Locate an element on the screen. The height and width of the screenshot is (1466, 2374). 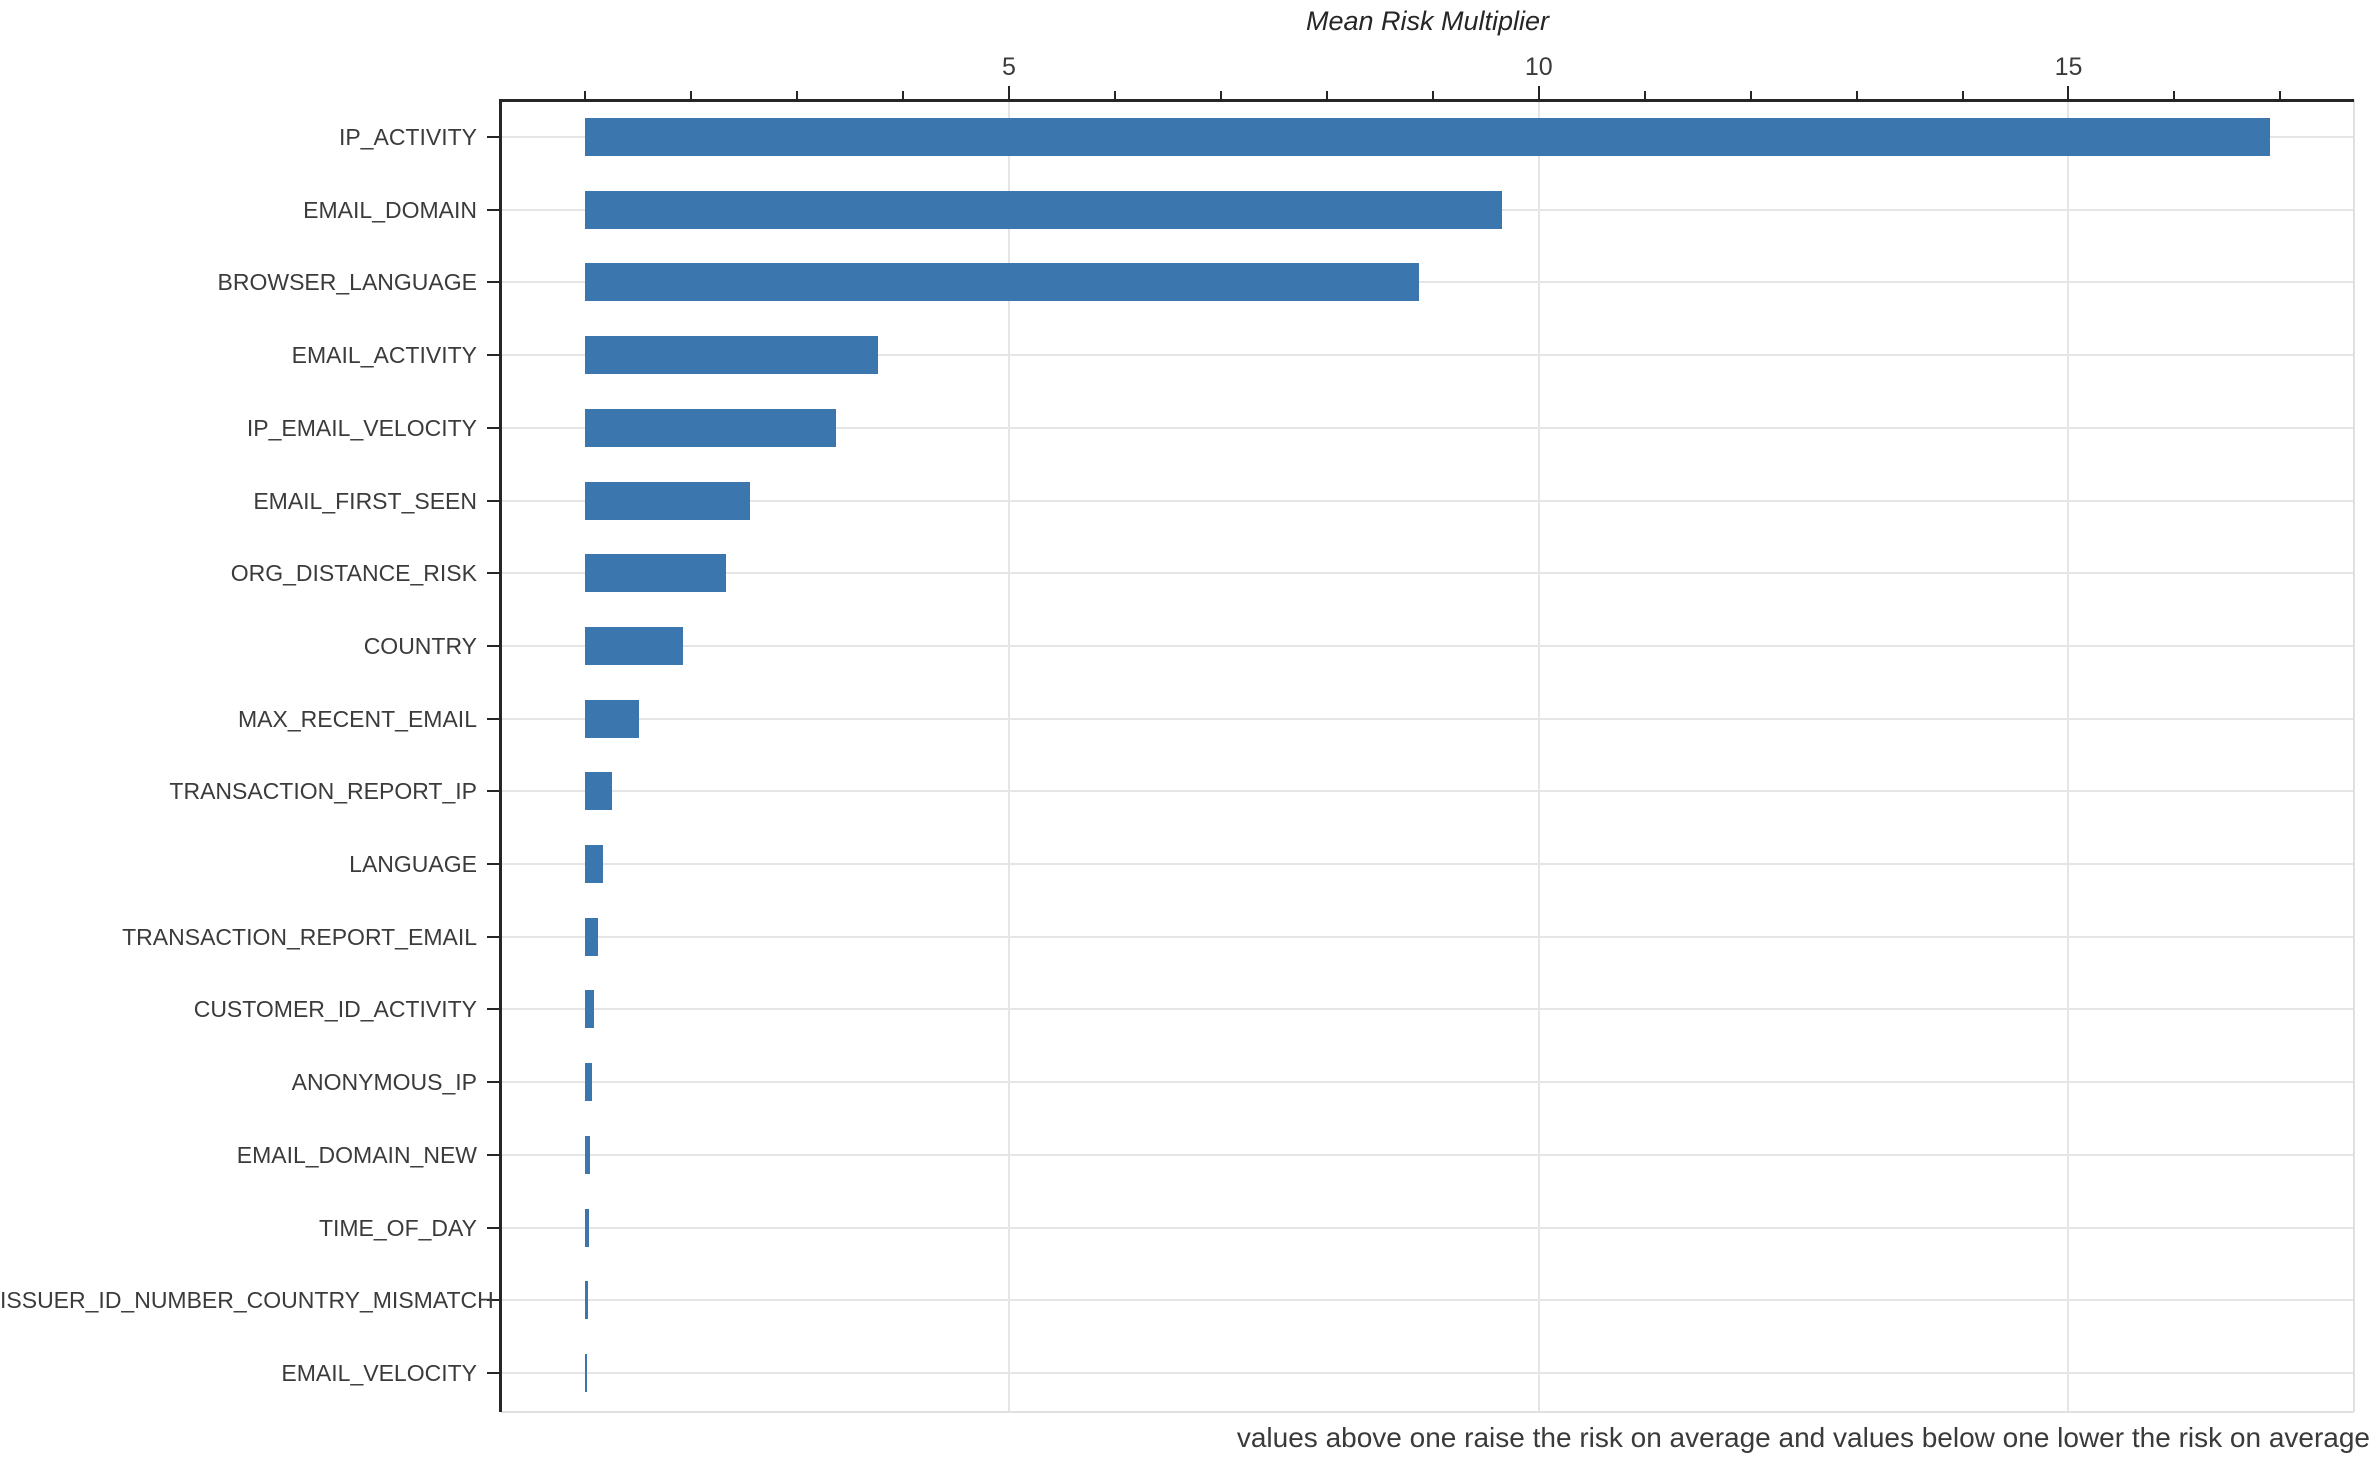
bar-org_distance_risk is located at coordinates (656, 573).